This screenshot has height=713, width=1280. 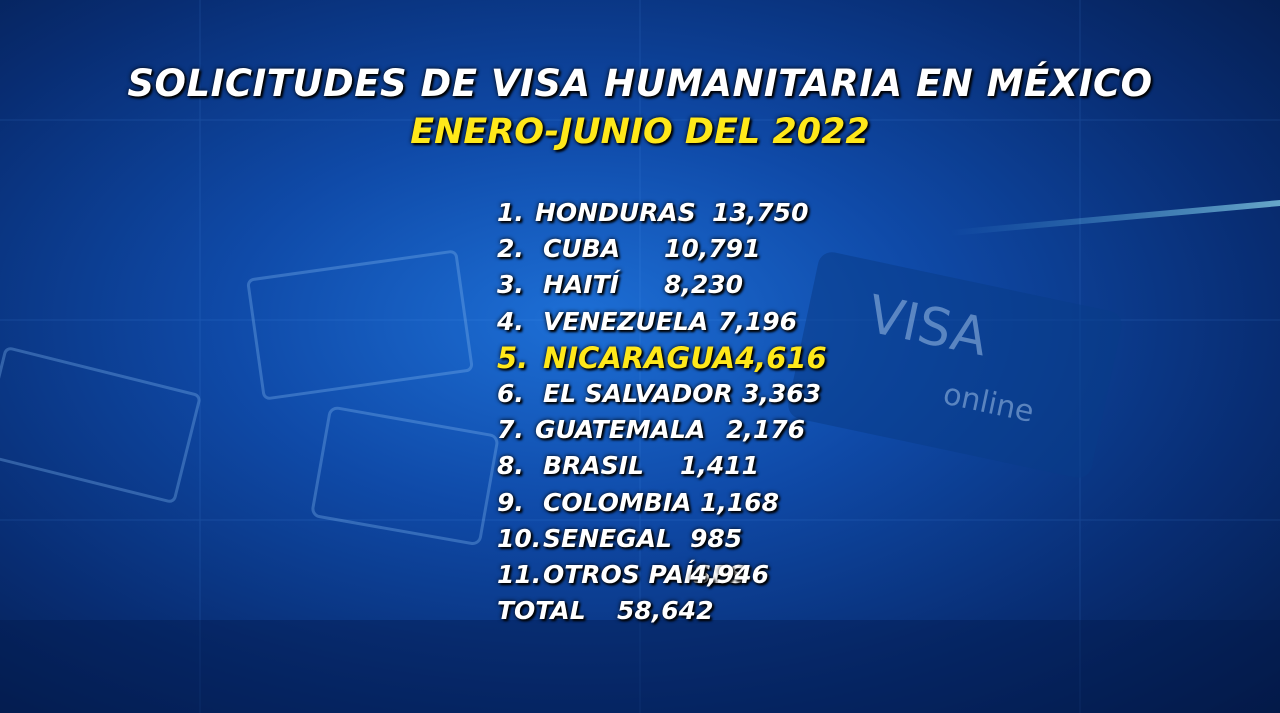 What do you see at coordinates (740, 502) in the screenshot?
I see `value: 1,168` at bounding box center [740, 502].